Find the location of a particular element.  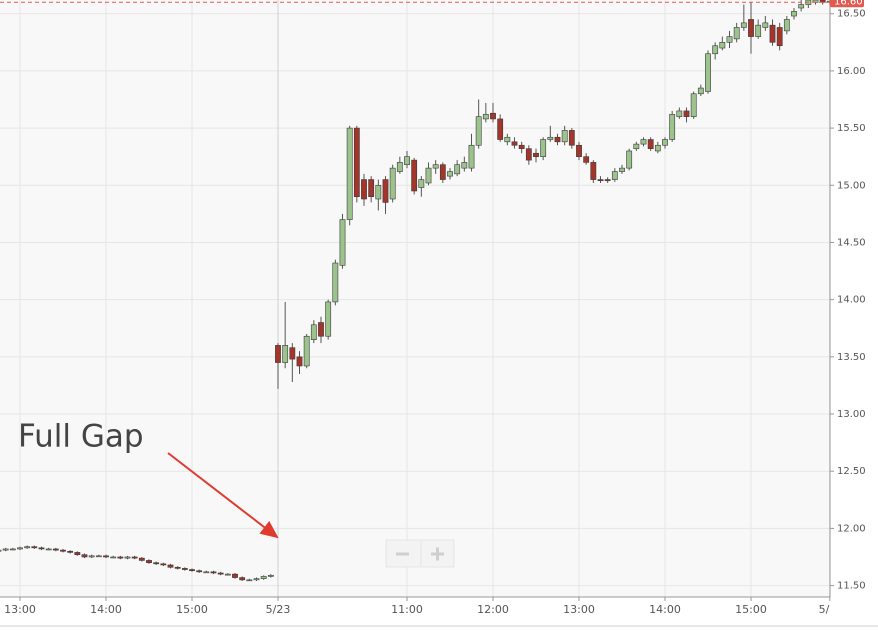

y-tick-label: 13.00 is located at coordinates (851, 414).